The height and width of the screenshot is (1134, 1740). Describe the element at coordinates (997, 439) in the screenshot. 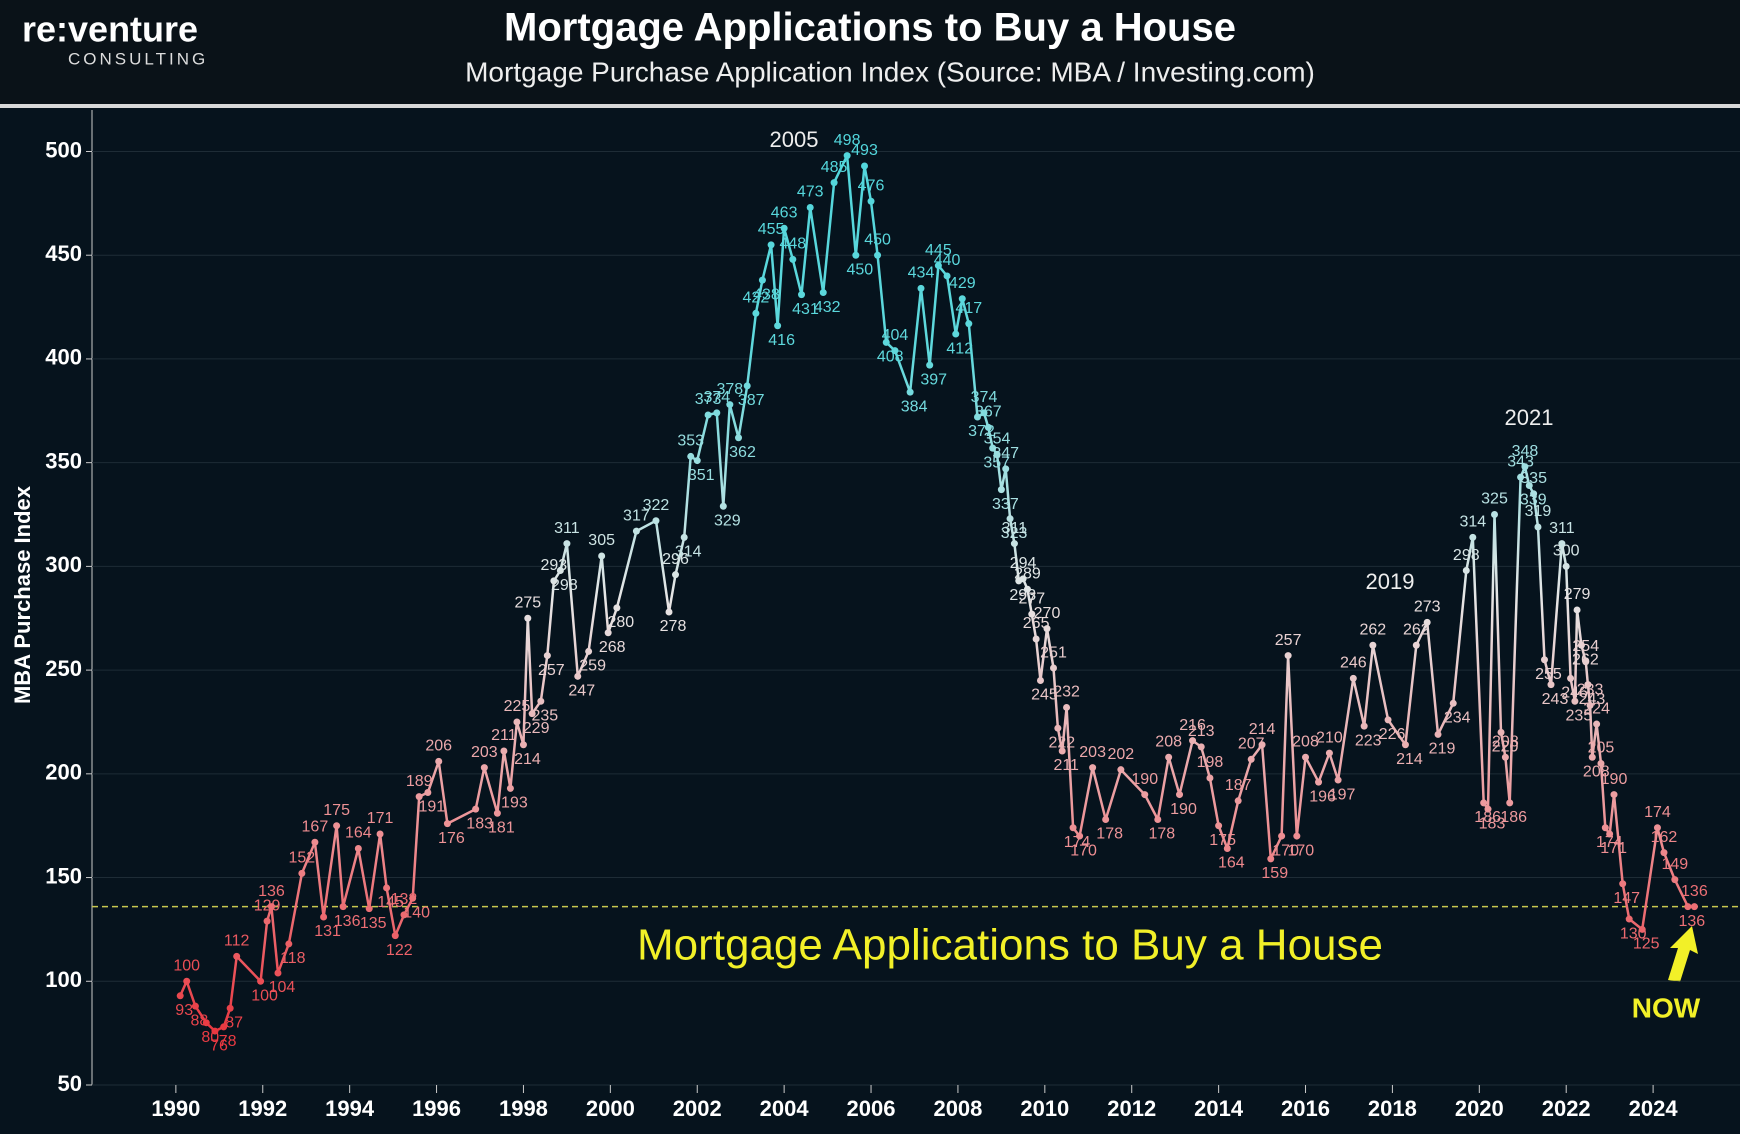

I see `data-label: 354` at that location.